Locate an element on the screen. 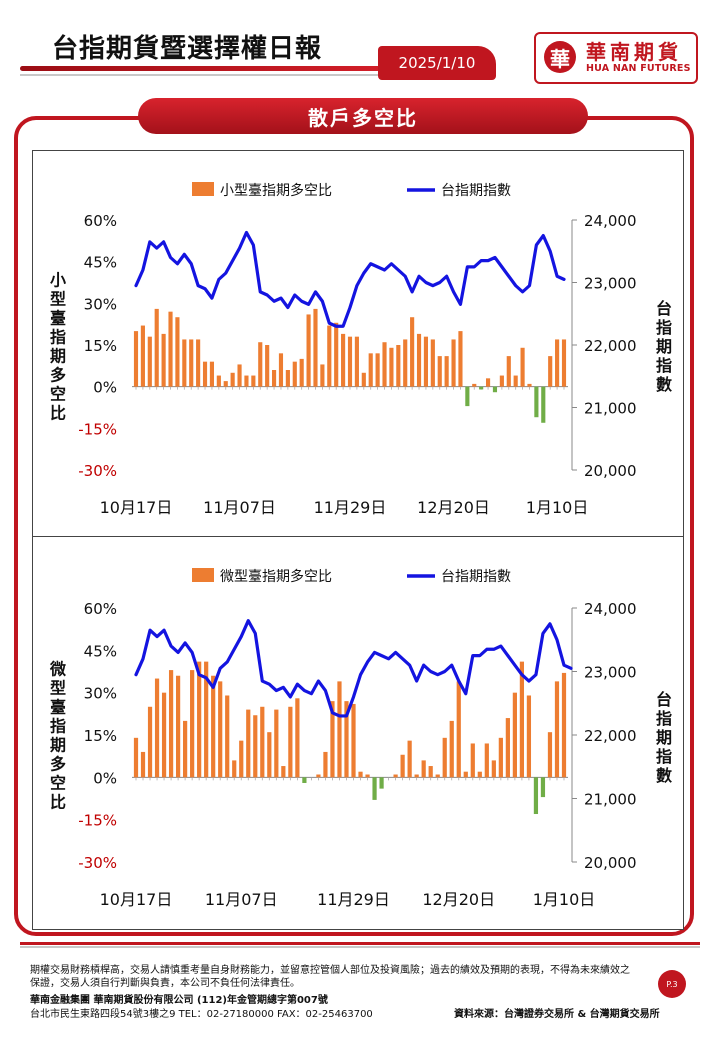 This screenshot has height=1040, width=720. footer-data-source: 資料來源：台灣證券交易所 & 台灣期貨交易所 is located at coordinates (557, 1014).